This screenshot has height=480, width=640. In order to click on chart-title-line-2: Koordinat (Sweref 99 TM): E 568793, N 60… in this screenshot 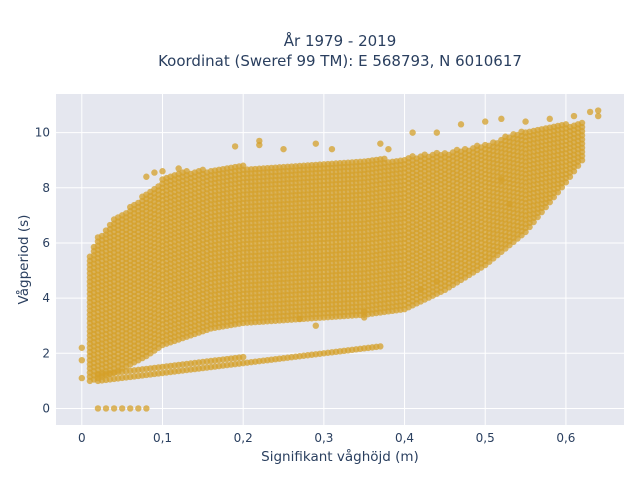, I will do `click(340, 61)`.